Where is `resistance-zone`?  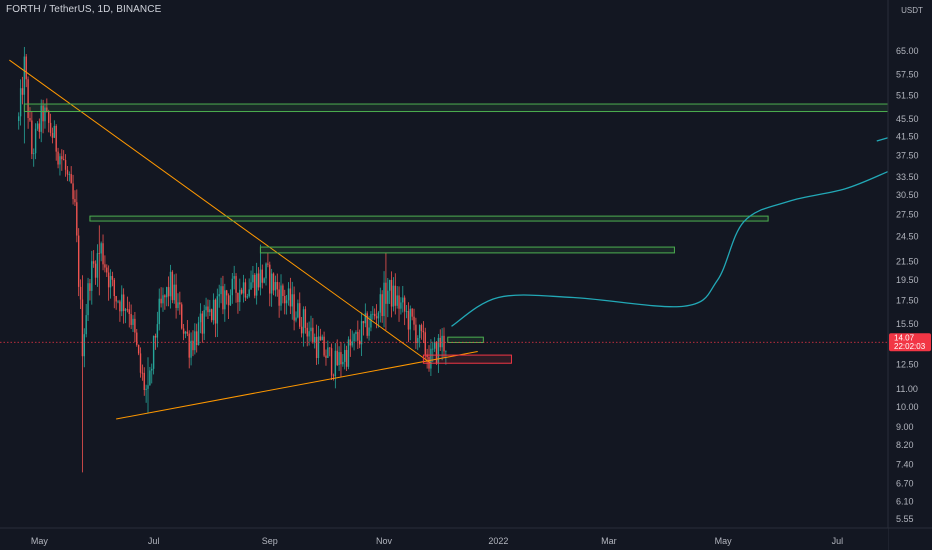 resistance-zone is located at coordinates (456, 108).